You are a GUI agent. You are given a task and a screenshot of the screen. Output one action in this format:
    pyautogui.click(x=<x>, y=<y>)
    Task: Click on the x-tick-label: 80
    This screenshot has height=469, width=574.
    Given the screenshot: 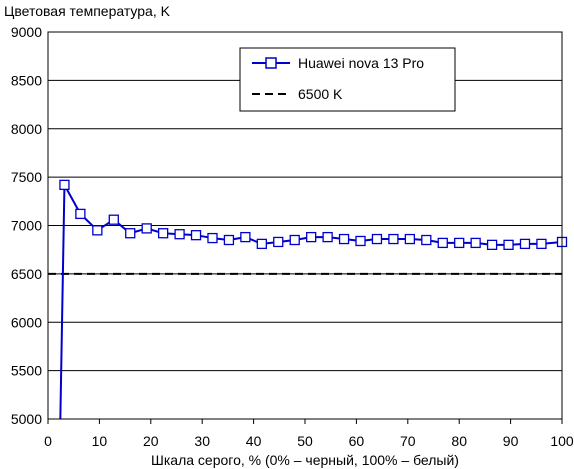 What is the action you would take?
    pyautogui.click(x=459, y=441)
    